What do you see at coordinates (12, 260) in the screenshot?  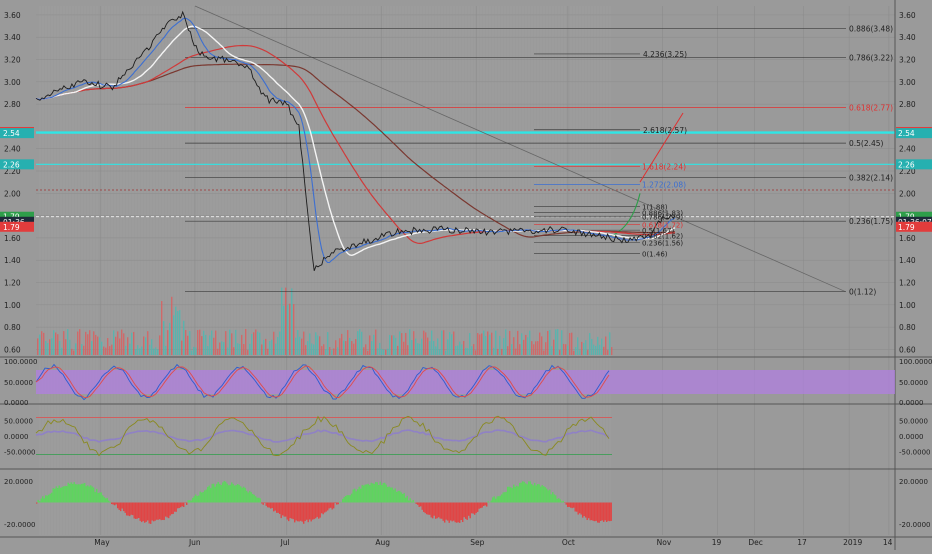 I see `price-tick-left: 1.40` at bounding box center [12, 260].